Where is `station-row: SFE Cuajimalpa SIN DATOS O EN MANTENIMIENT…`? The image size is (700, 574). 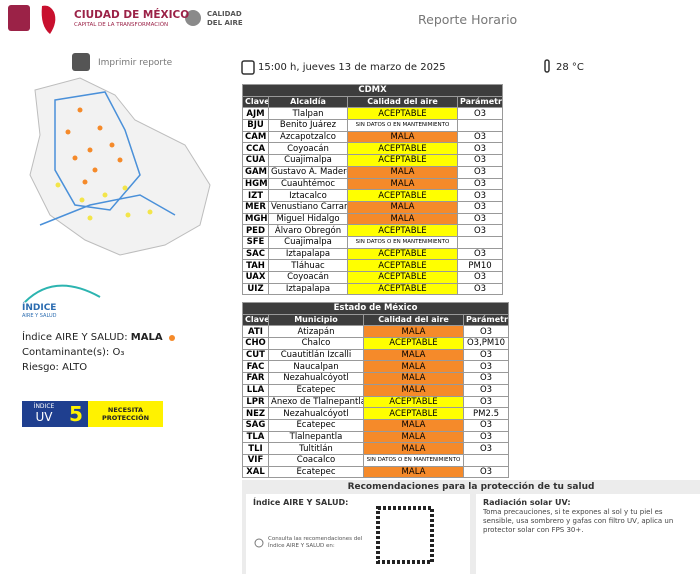 station-row: SFE Cuajimalpa SIN DATOS O EN MANTENIMIENT… is located at coordinates (372, 242).